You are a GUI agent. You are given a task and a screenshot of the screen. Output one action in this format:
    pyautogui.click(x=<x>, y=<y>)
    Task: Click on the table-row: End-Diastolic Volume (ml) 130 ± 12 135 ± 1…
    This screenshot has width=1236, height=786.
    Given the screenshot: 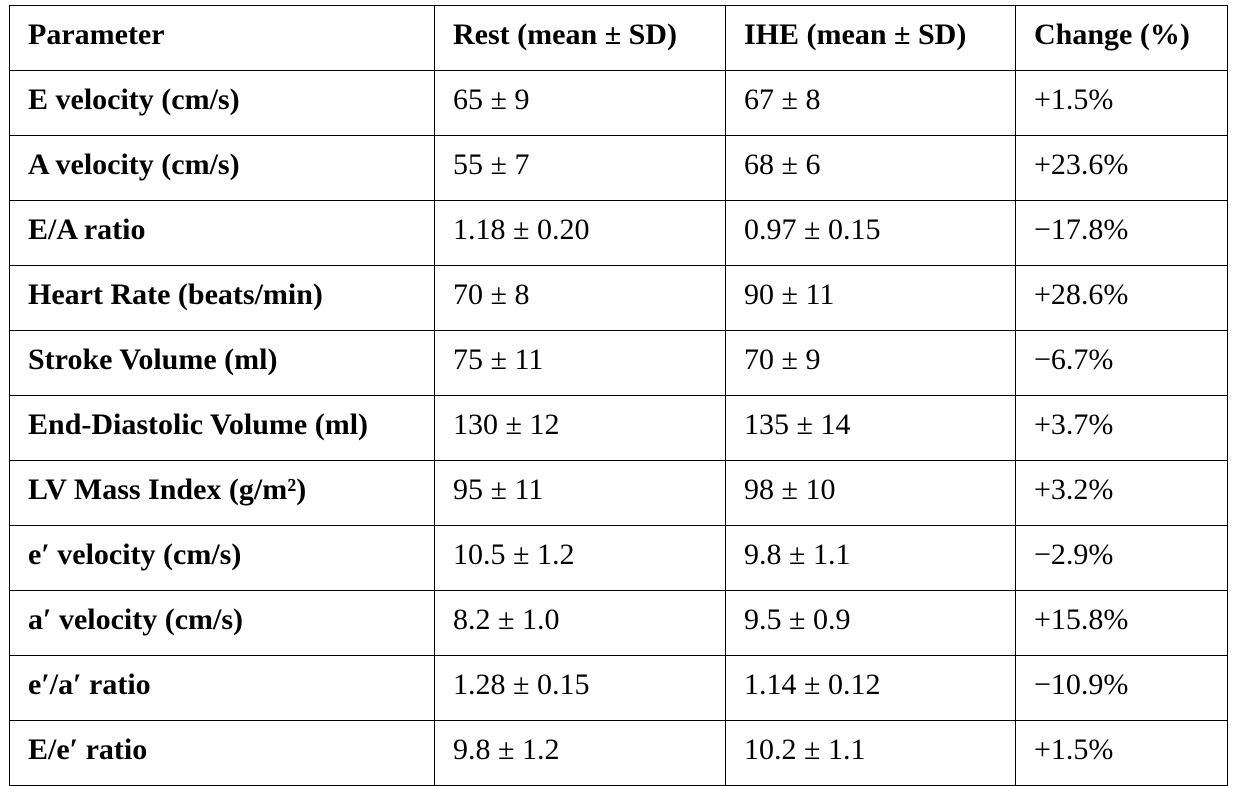 What is the action you would take?
    pyautogui.click(x=618, y=428)
    